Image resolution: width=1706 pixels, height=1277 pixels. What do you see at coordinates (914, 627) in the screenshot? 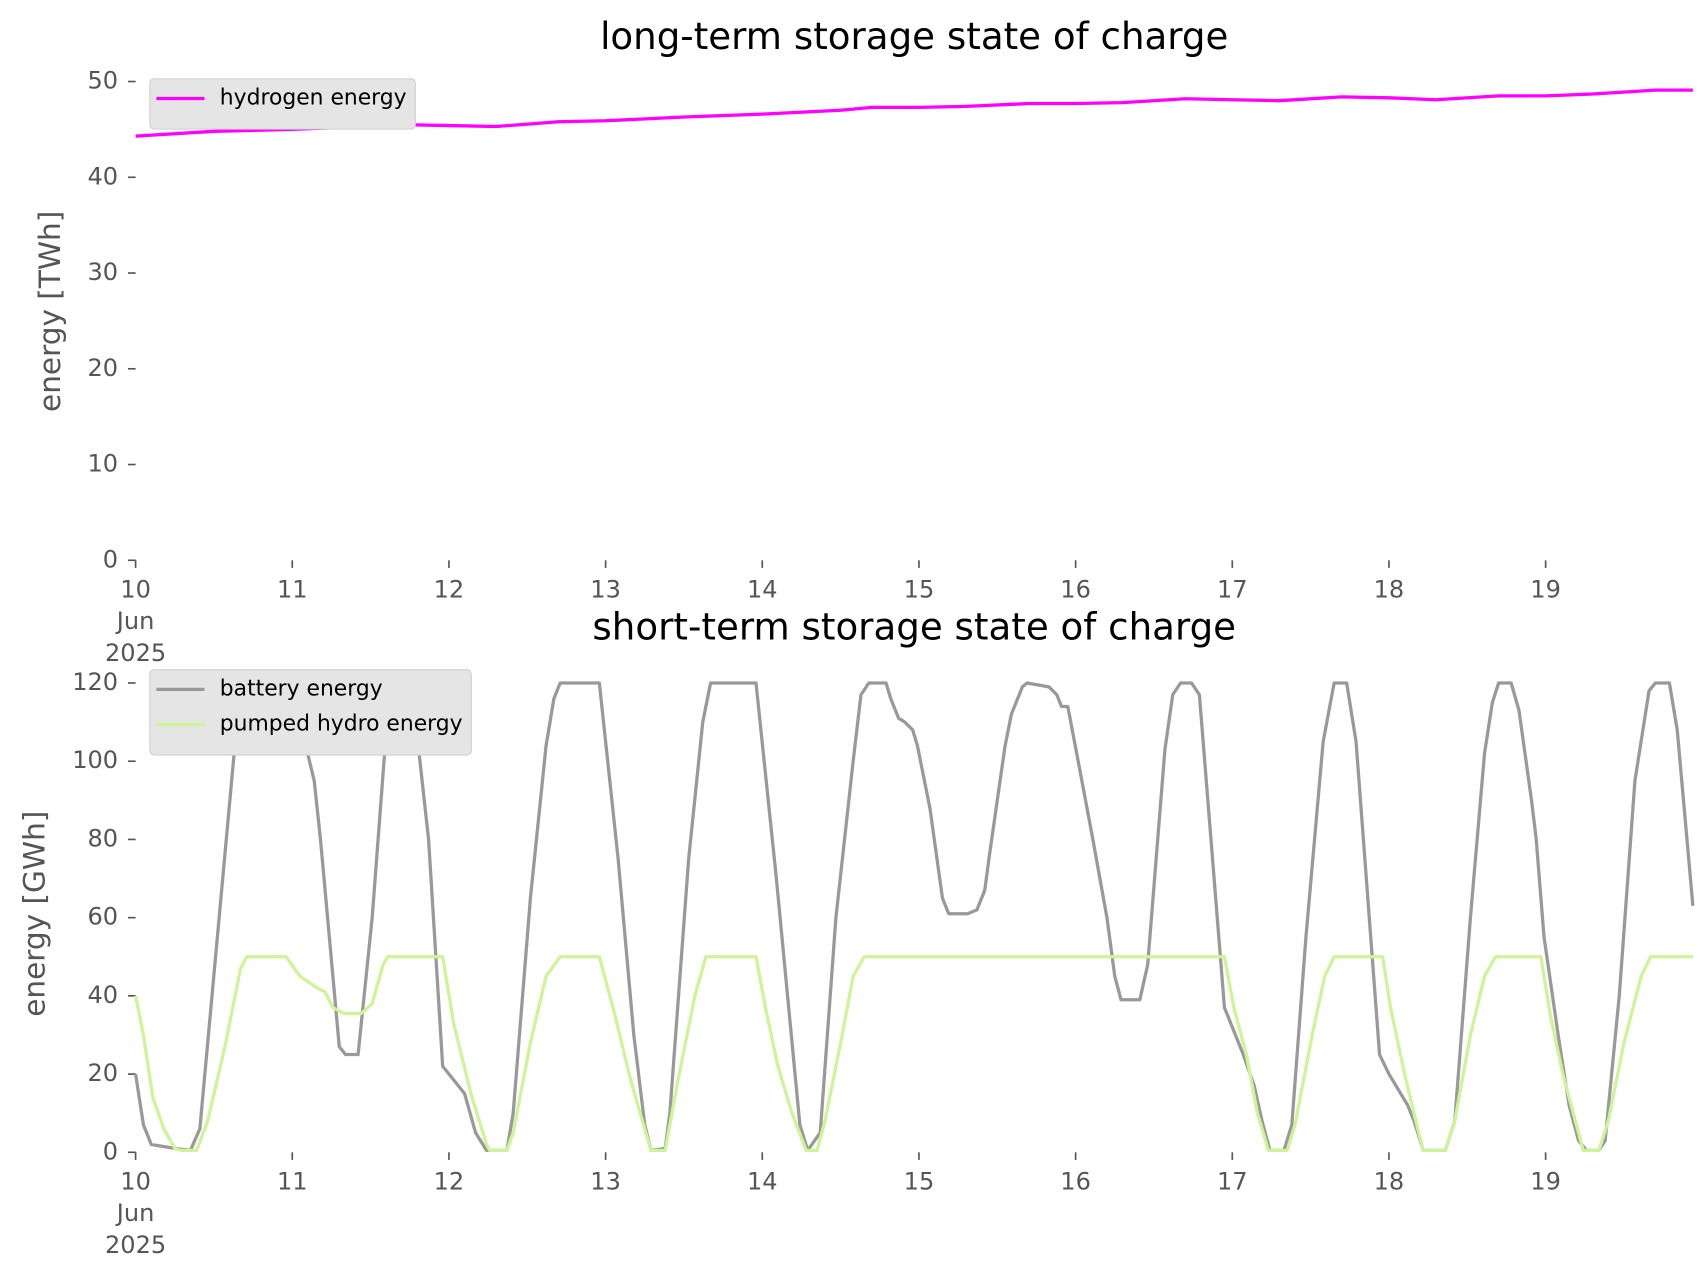
I see `chart-title: short-term storage state of charge` at bounding box center [914, 627].